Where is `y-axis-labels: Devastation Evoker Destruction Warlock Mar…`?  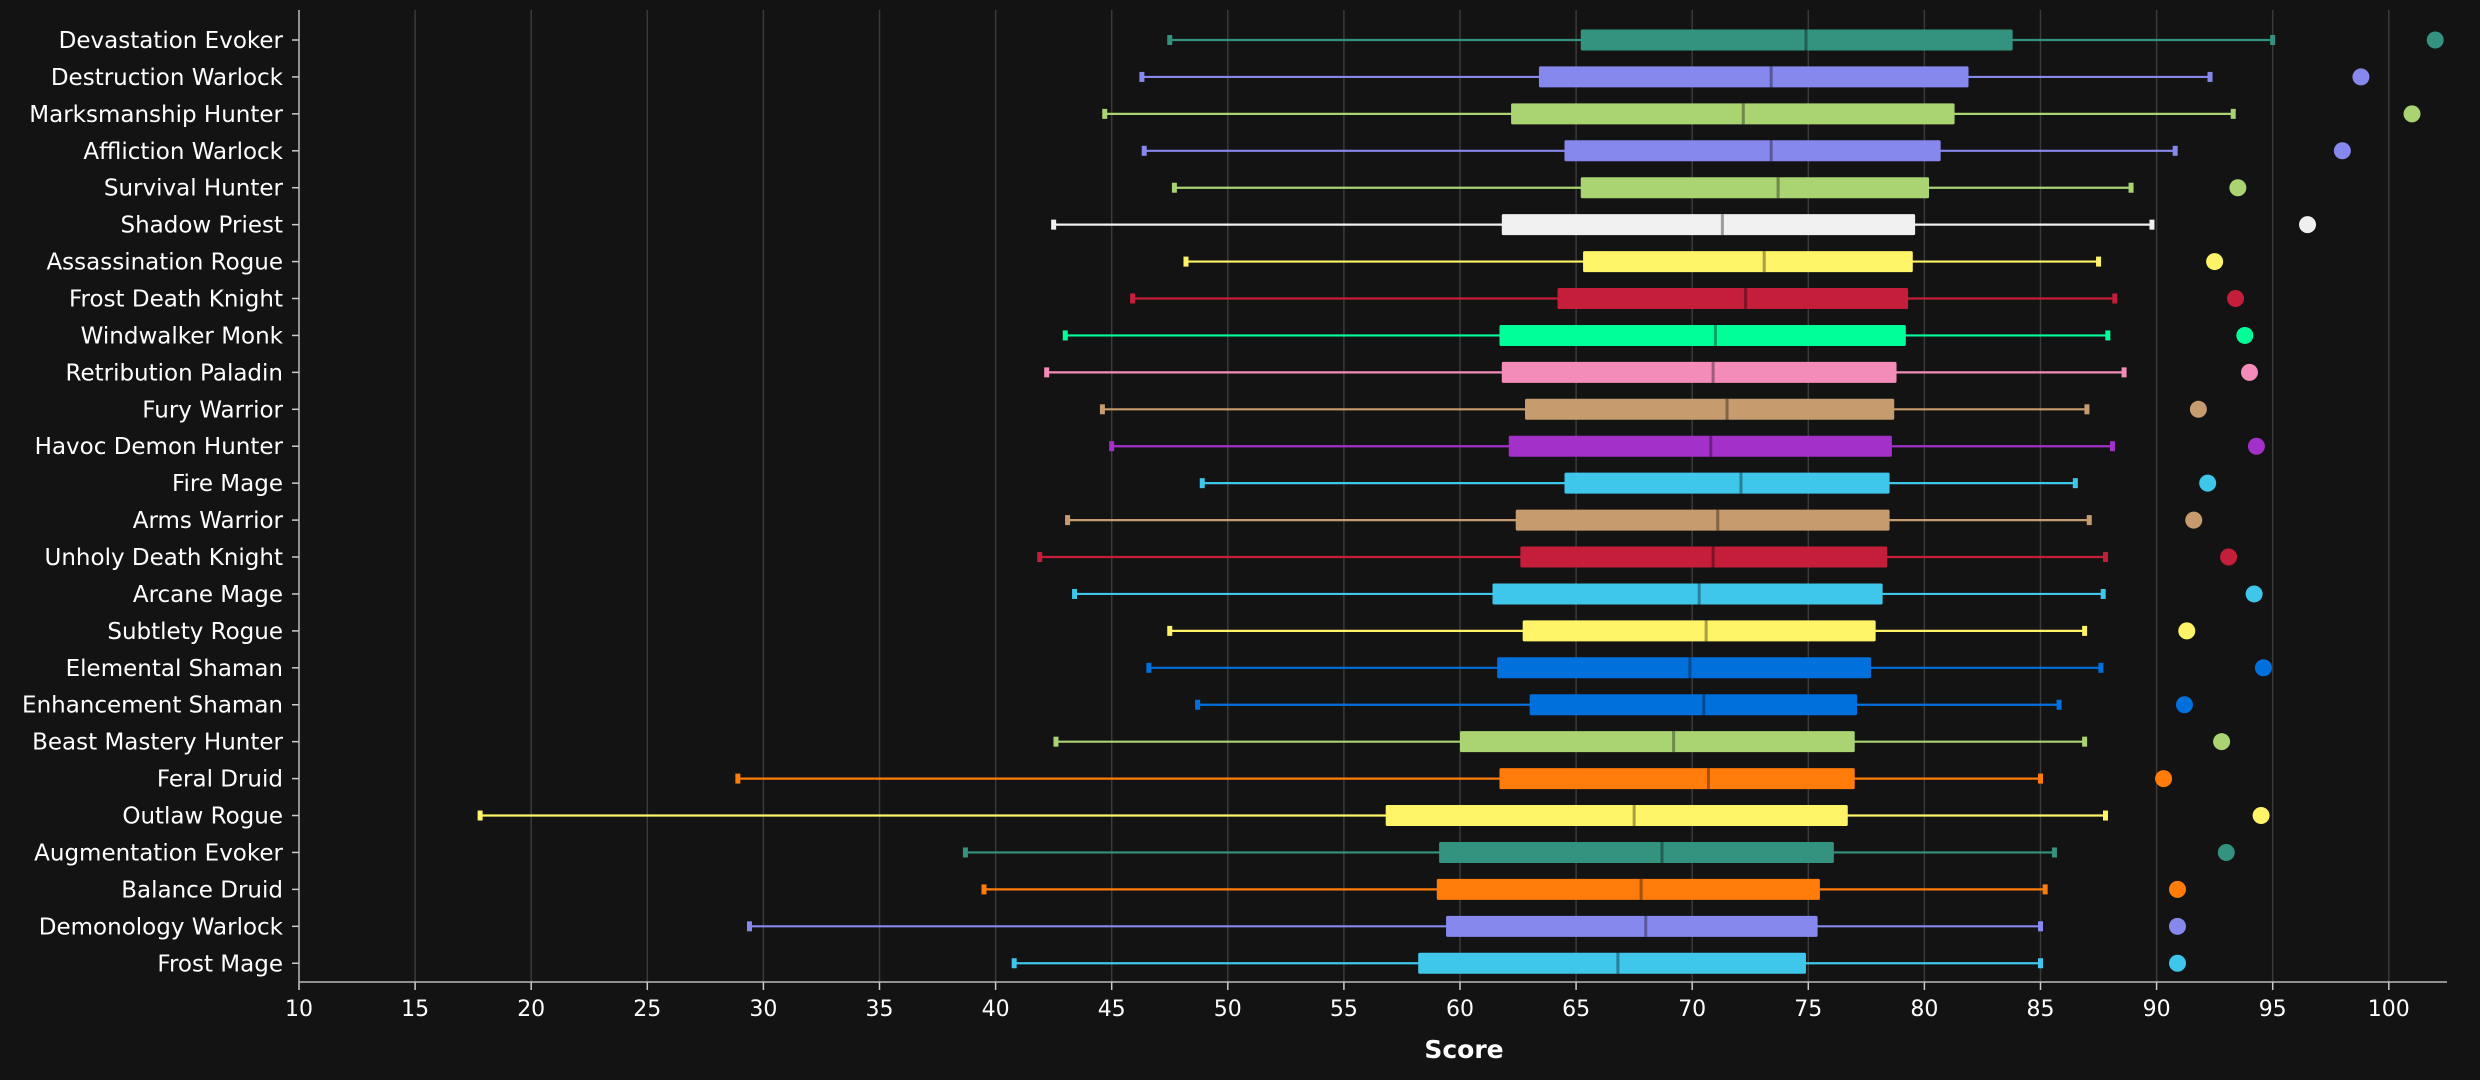 y-axis-labels: Devastation Evoker Destruction Warlock Mar… is located at coordinates (160, 502).